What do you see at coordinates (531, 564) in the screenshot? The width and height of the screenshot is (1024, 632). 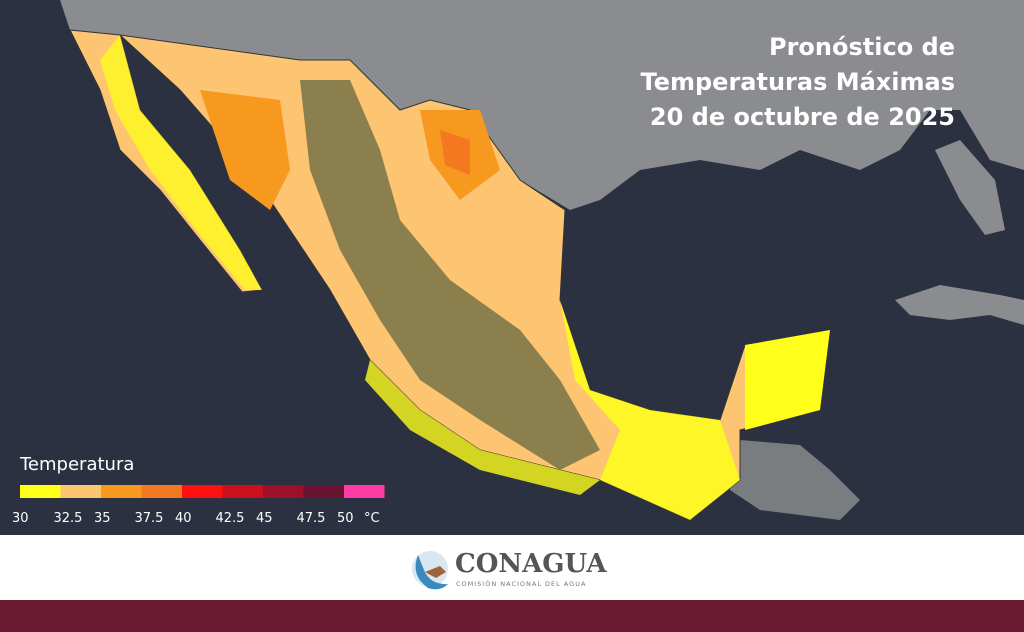 I see `logo-name: CONAGUA` at bounding box center [531, 564].